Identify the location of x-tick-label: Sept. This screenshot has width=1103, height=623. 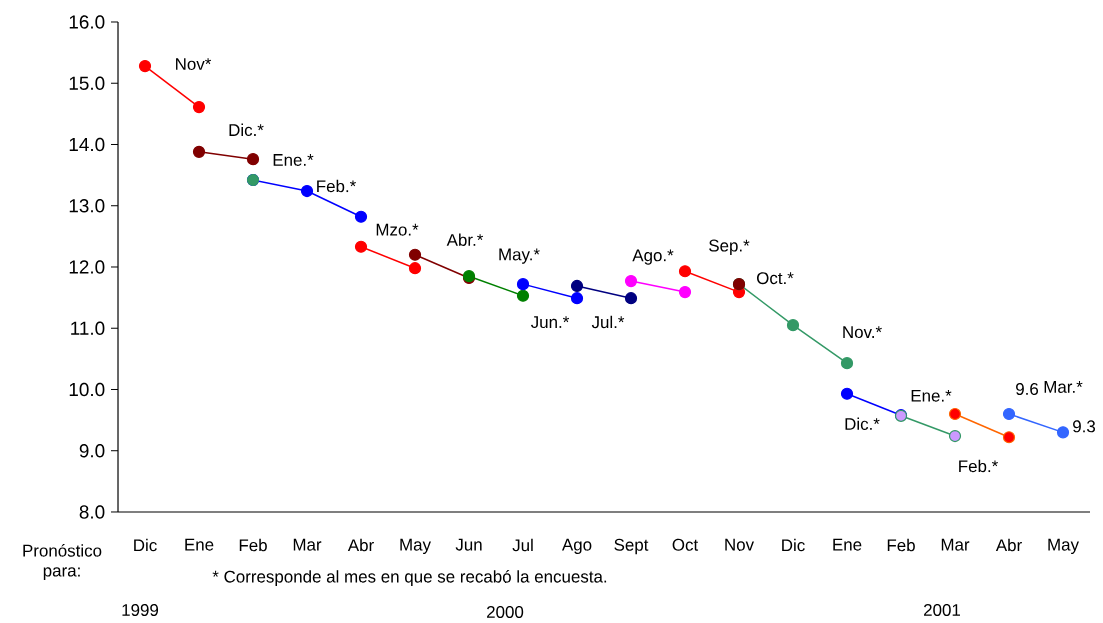
(631, 546).